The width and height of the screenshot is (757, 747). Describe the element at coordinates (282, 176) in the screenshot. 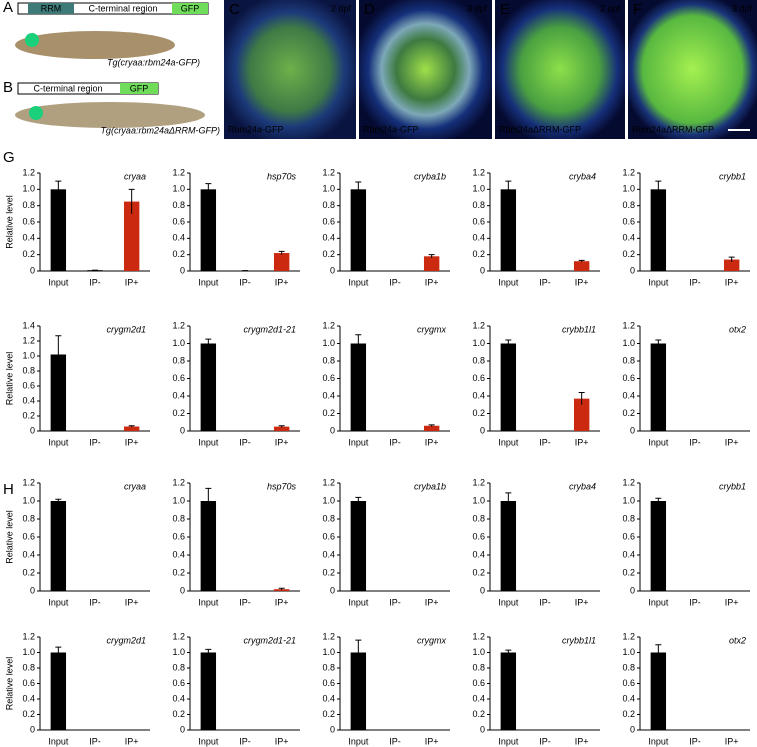

I see `chart-title: hsp70s` at that location.